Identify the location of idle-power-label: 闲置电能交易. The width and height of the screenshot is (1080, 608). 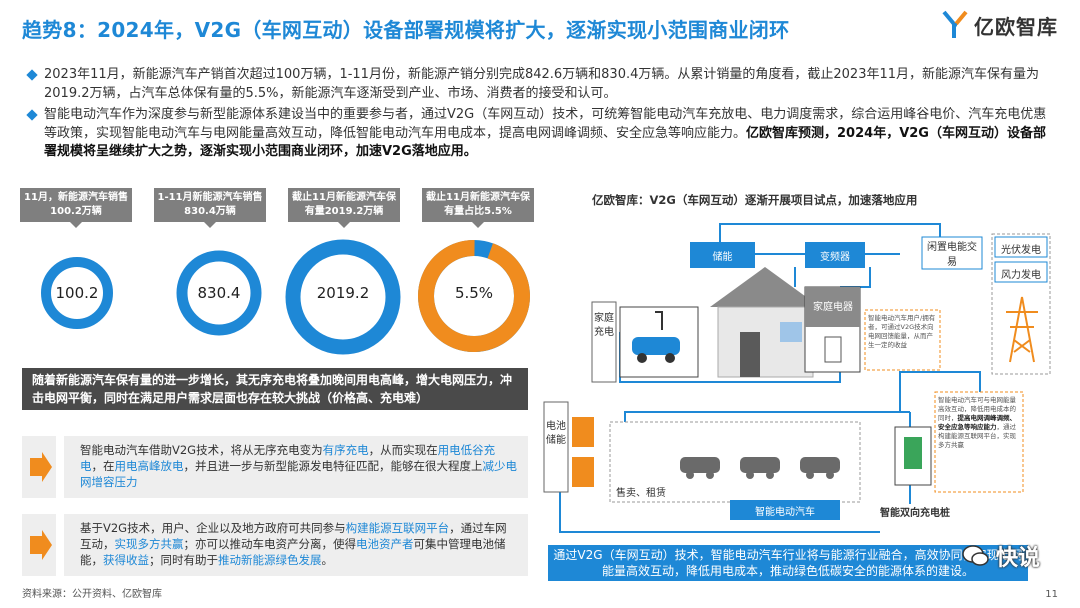
(952, 255).